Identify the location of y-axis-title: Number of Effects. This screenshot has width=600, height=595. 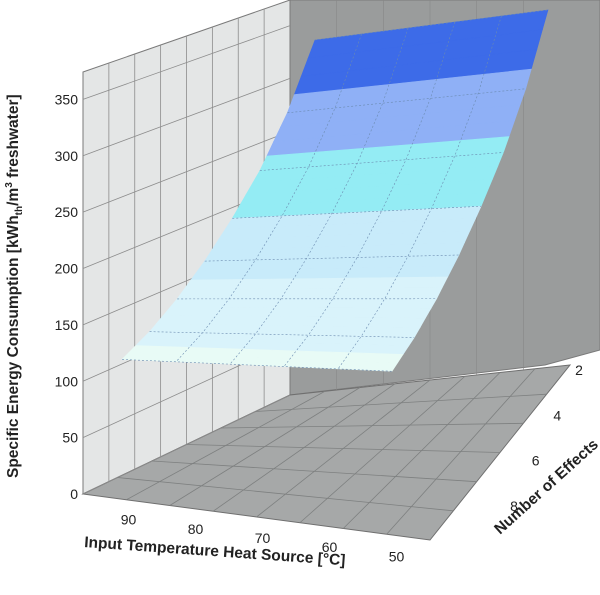
(545, 487).